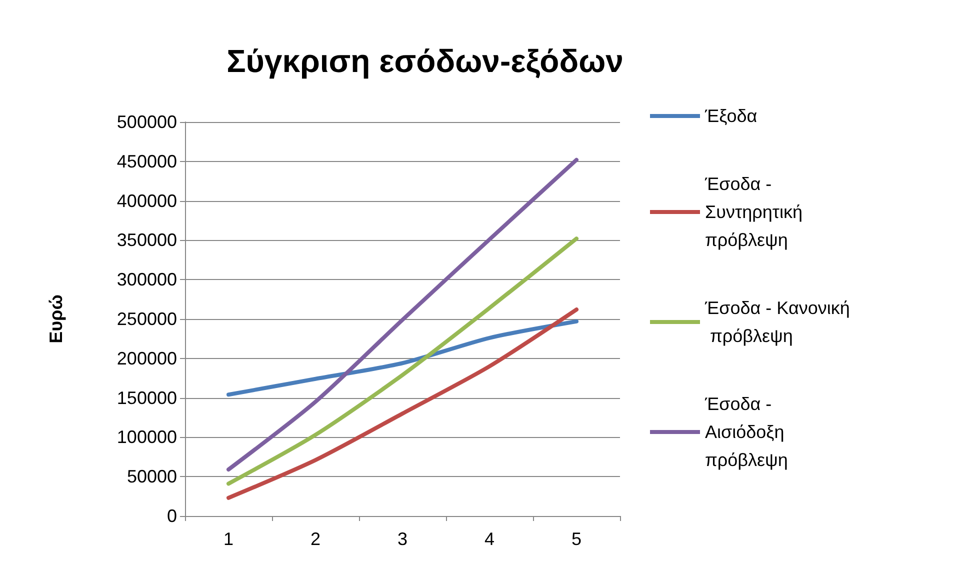 The width and height of the screenshot is (955, 576). I want to click on y-axis-title: Ευρώ, so click(56, 319).